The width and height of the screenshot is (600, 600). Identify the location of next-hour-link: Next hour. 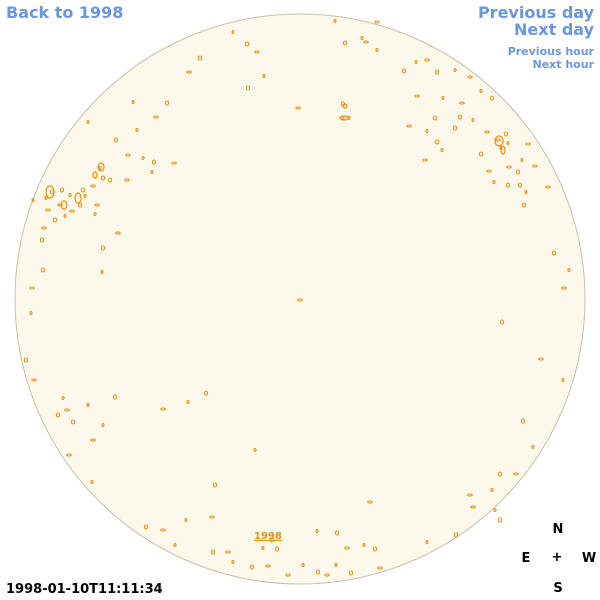
(563, 64).